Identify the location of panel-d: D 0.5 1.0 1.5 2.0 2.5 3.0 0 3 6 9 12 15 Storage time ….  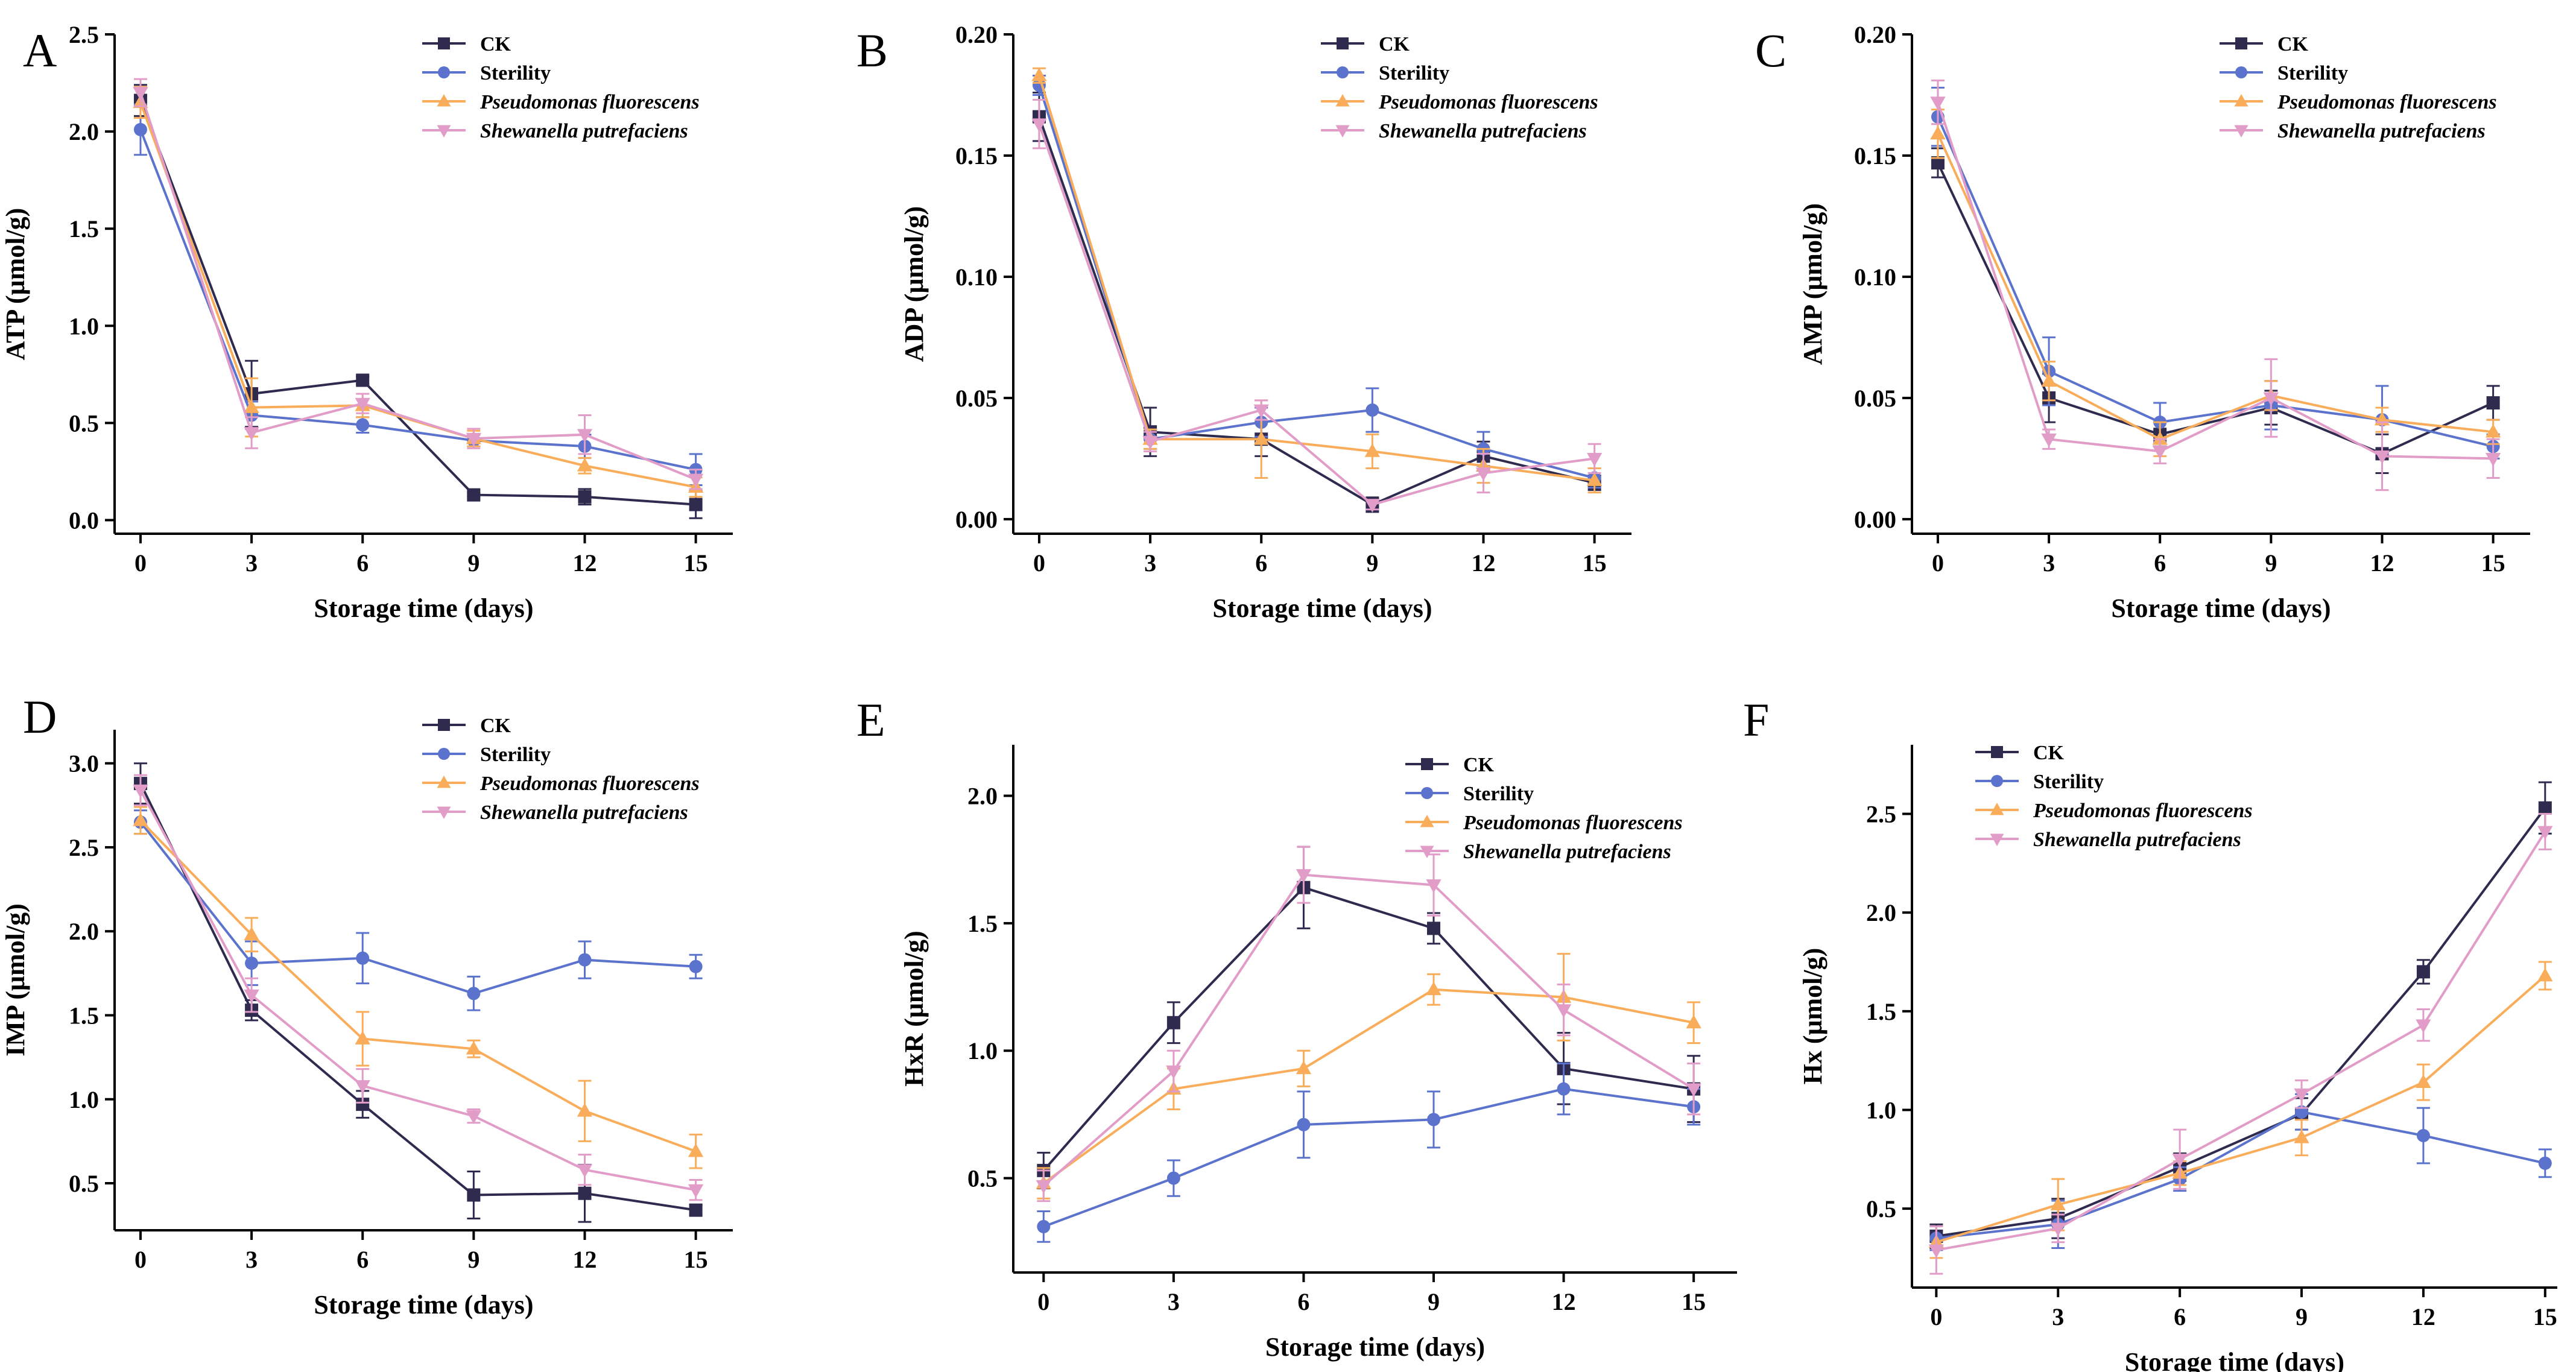
(367, 1005).